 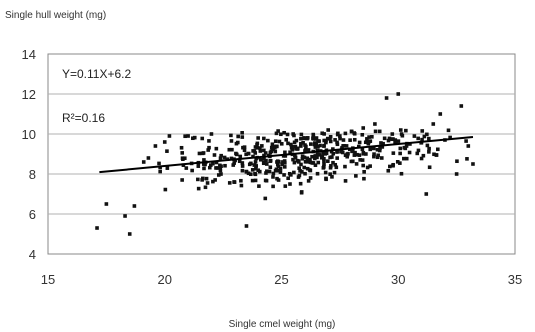 What do you see at coordinates (29, 94) in the screenshot?
I see `y-tick-label: 12` at bounding box center [29, 94].